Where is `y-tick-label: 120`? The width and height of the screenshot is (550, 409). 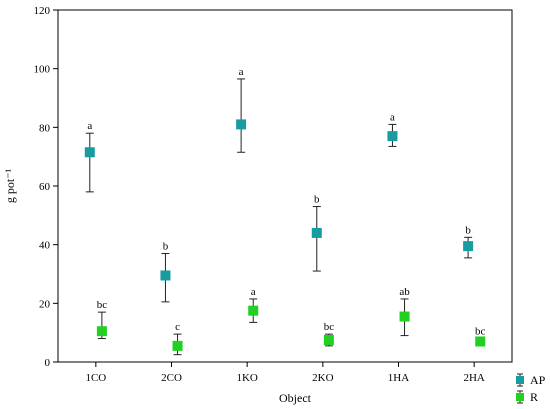 y-tick-label: 120 is located at coordinates (42, 11).